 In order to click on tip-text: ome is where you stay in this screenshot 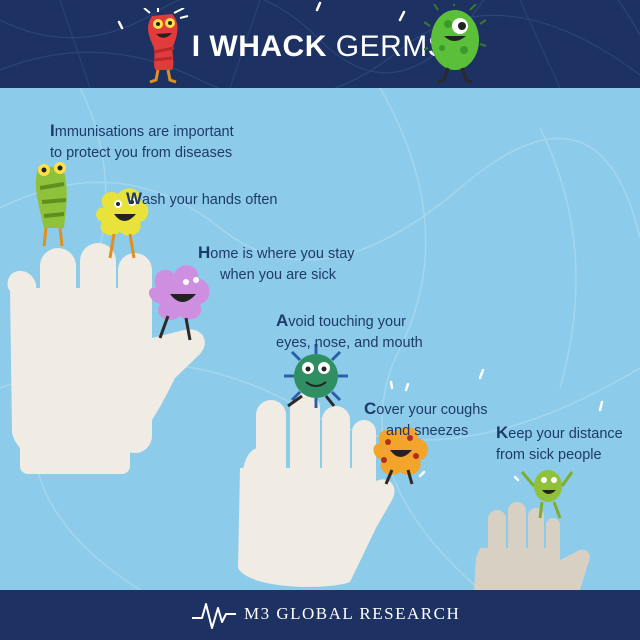, I will do `click(282, 254)`.